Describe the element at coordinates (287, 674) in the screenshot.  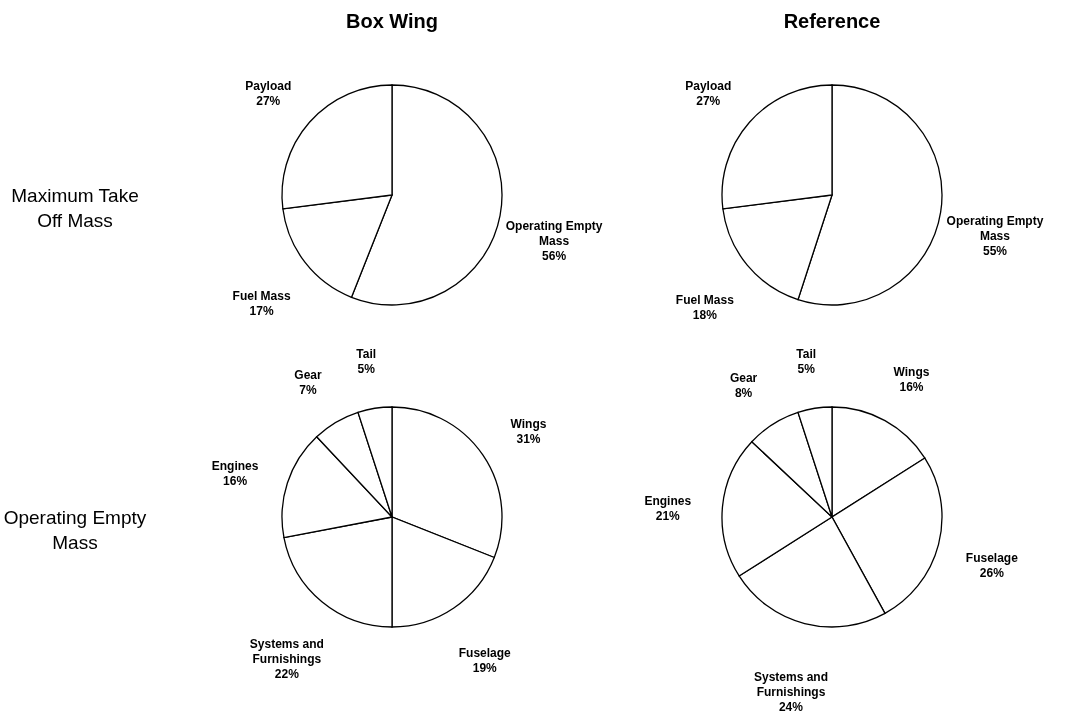
I see `data-label: 22%` at that location.